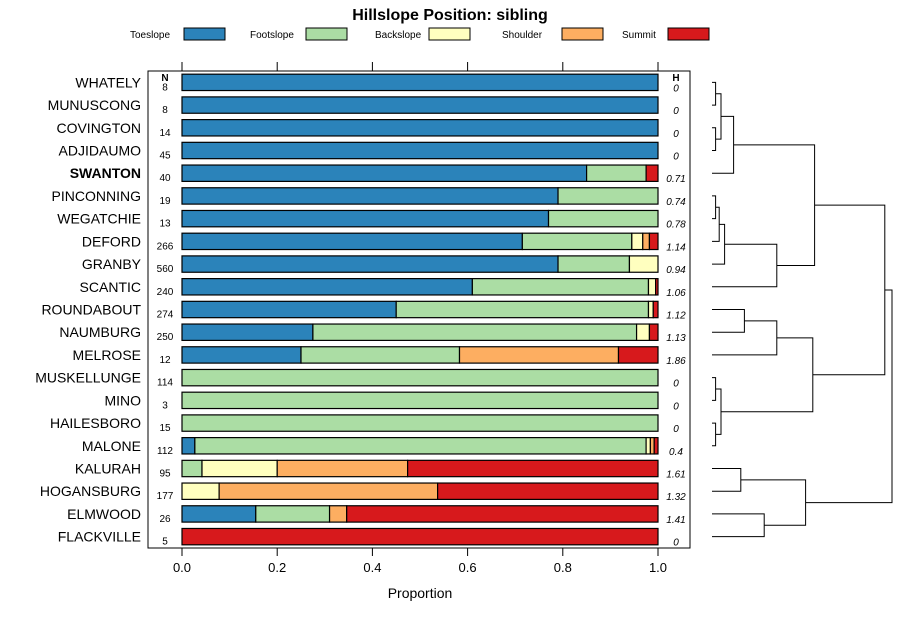 Image resolution: width=900 pixels, height=625 pixels. Describe the element at coordinates (675, 520) in the screenshot. I see `h-value-elmwood: 1.41` at that location.